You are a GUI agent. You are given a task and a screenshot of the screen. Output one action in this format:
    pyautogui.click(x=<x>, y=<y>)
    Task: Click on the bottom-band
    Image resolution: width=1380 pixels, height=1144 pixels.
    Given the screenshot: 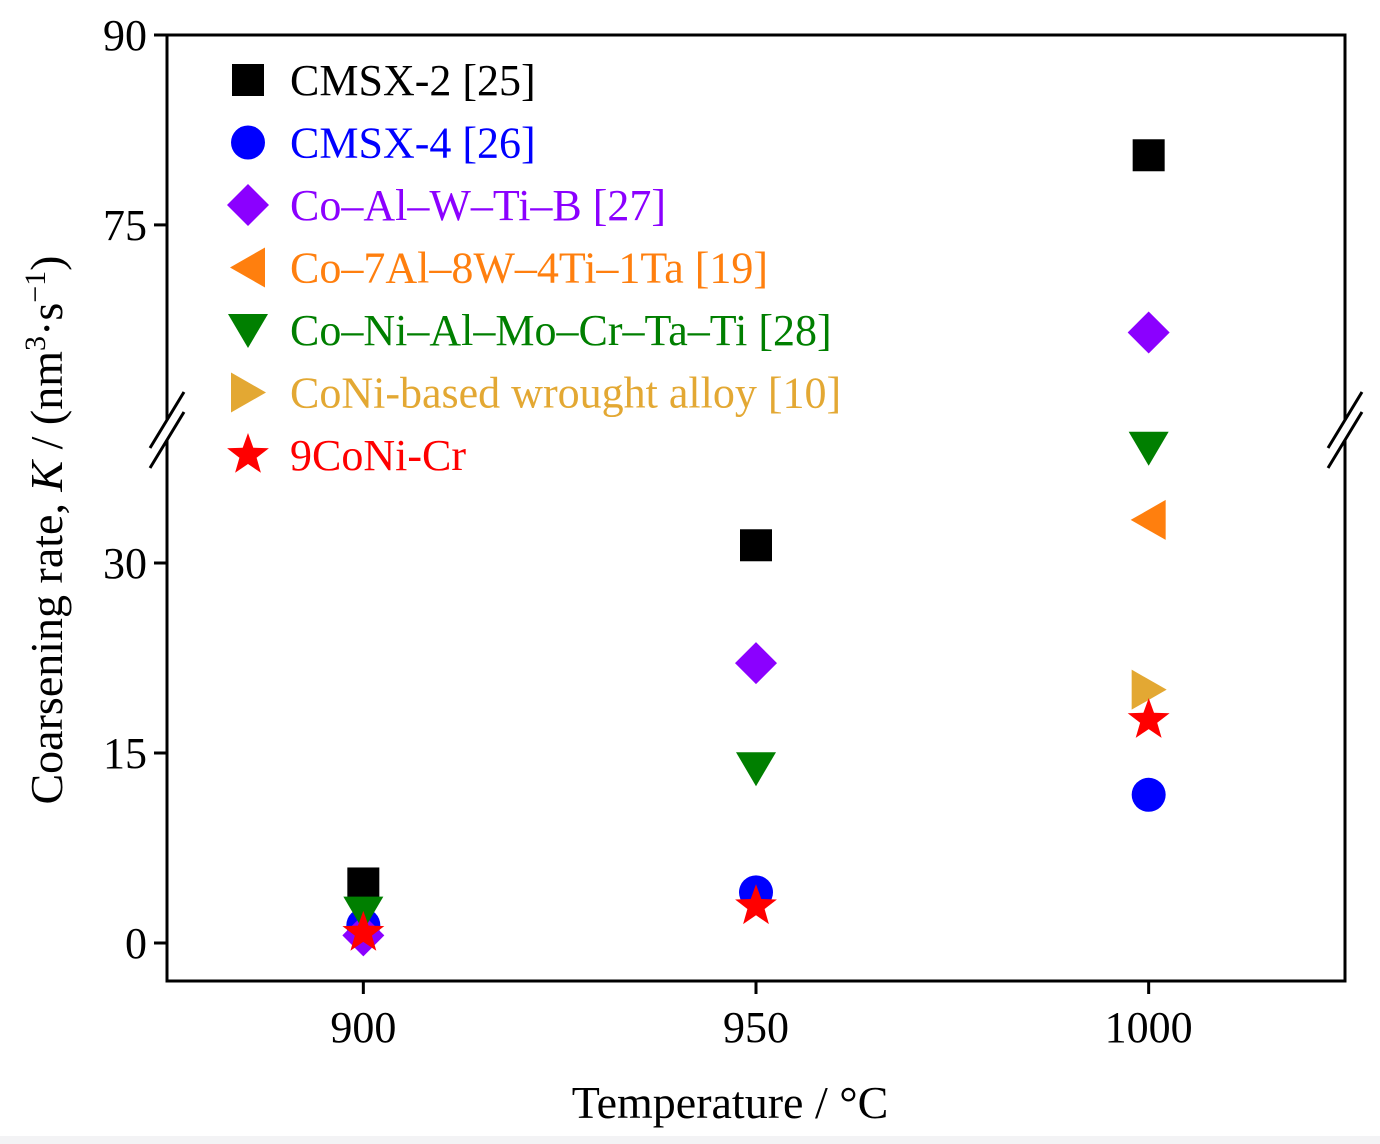 What is the action you would take?
    pyautogui.click(x=690, y=1140)
    